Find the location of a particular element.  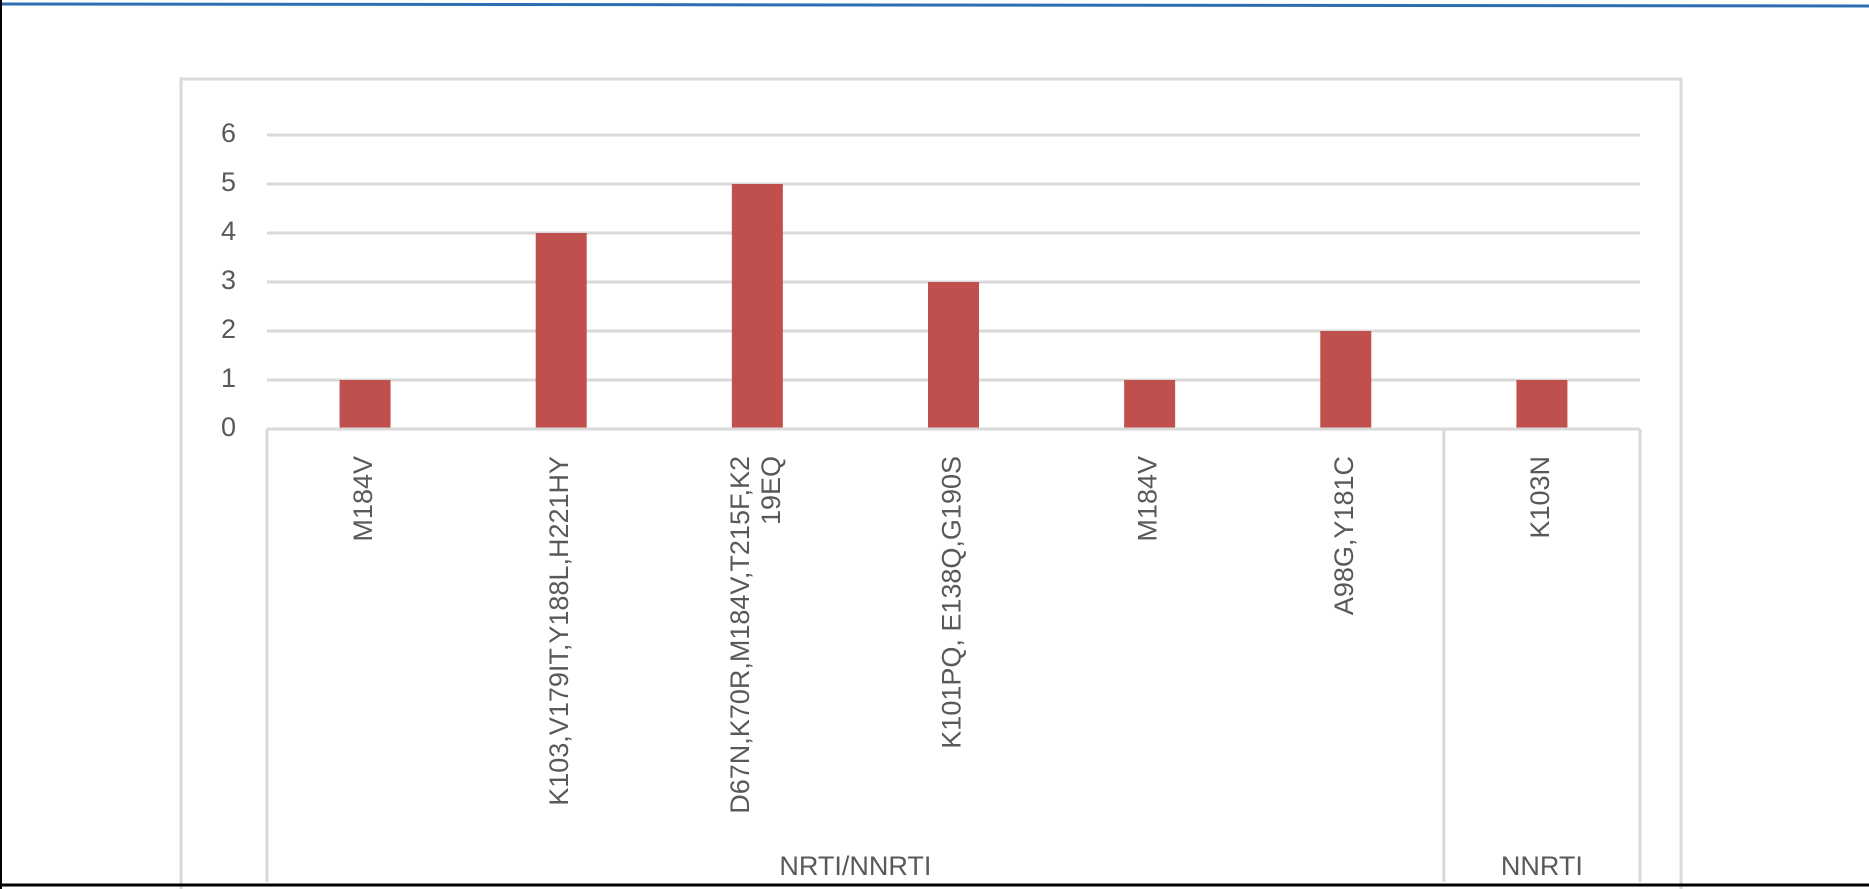

y-tick-label: 5 is located at coordinates (228, 182).